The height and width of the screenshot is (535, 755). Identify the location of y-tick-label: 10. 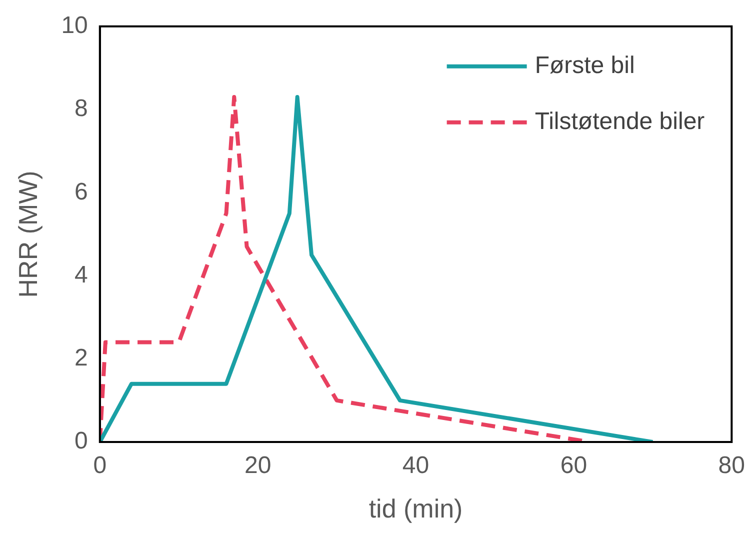
(74, 26).